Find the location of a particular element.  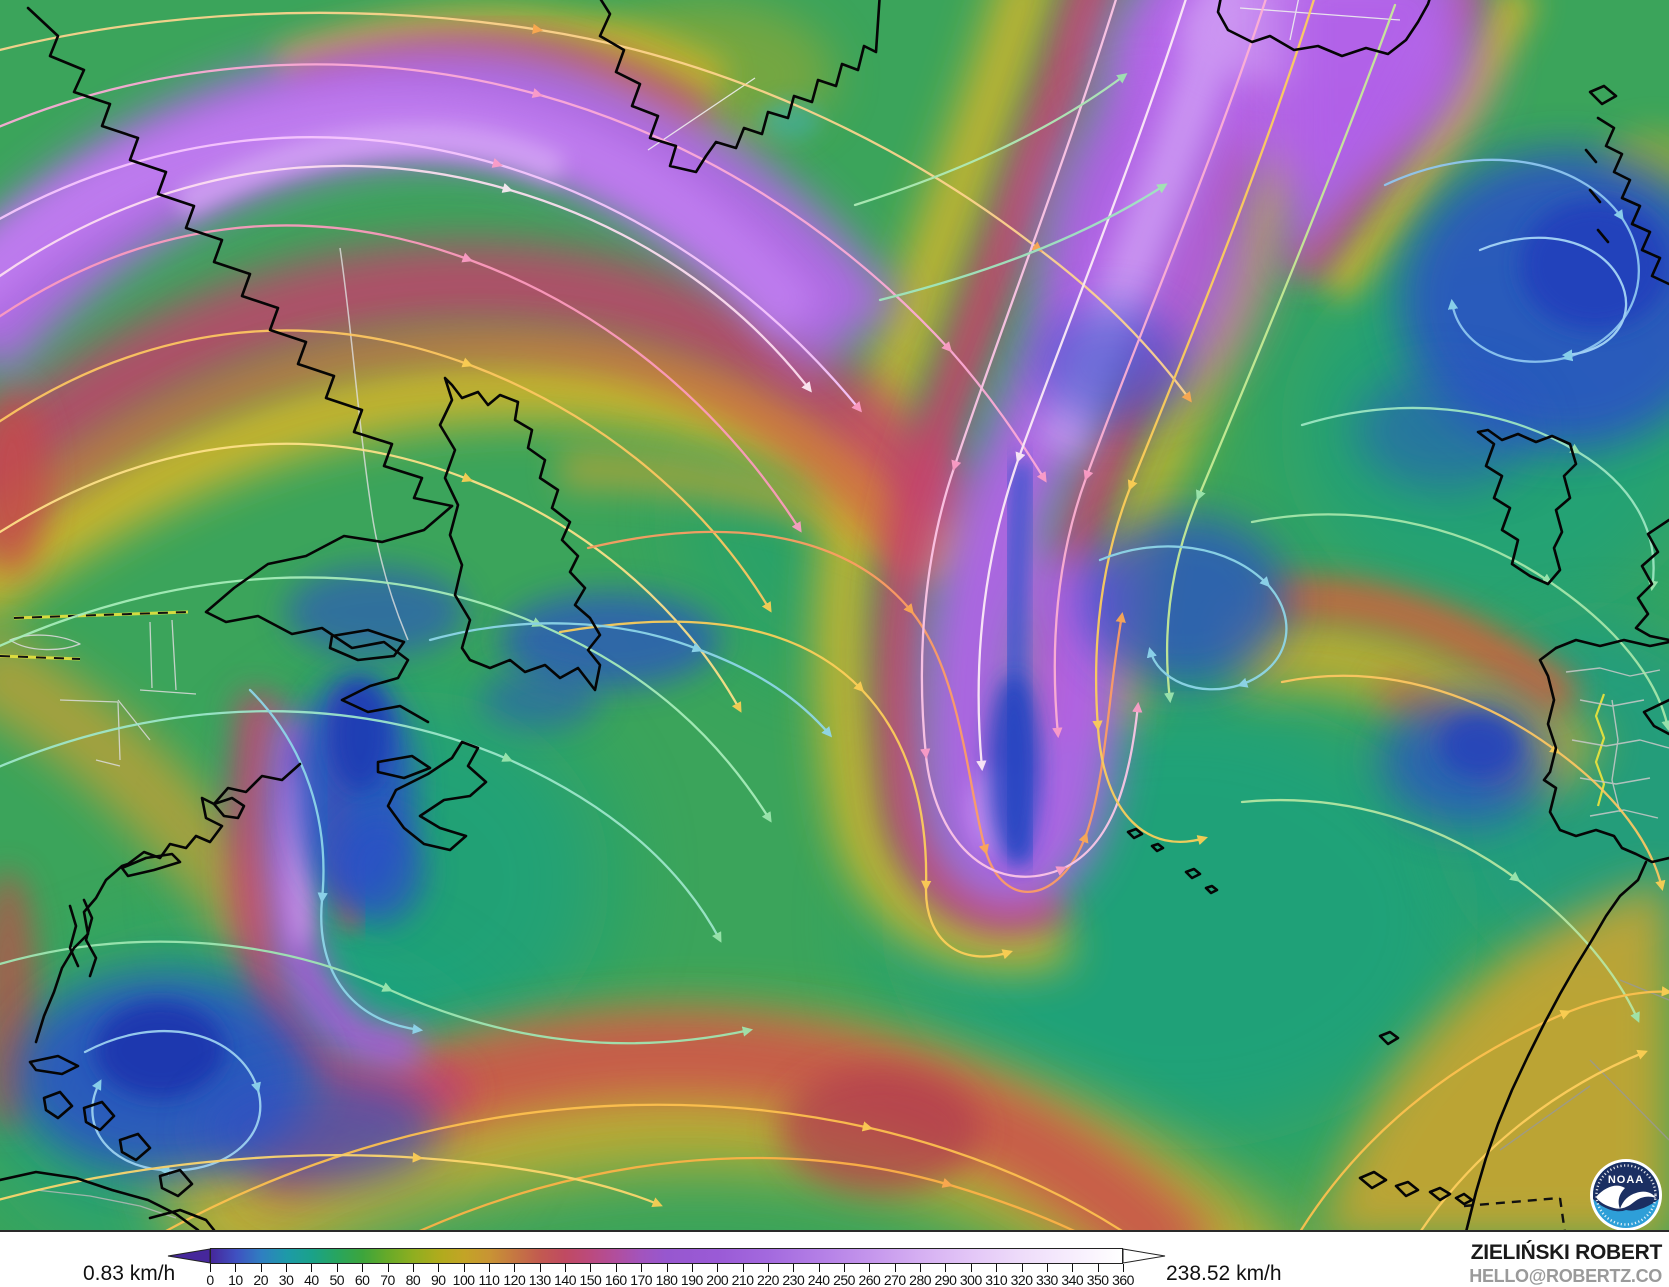

colorbar-right-arrow is located at coordinates (1144, 1256).